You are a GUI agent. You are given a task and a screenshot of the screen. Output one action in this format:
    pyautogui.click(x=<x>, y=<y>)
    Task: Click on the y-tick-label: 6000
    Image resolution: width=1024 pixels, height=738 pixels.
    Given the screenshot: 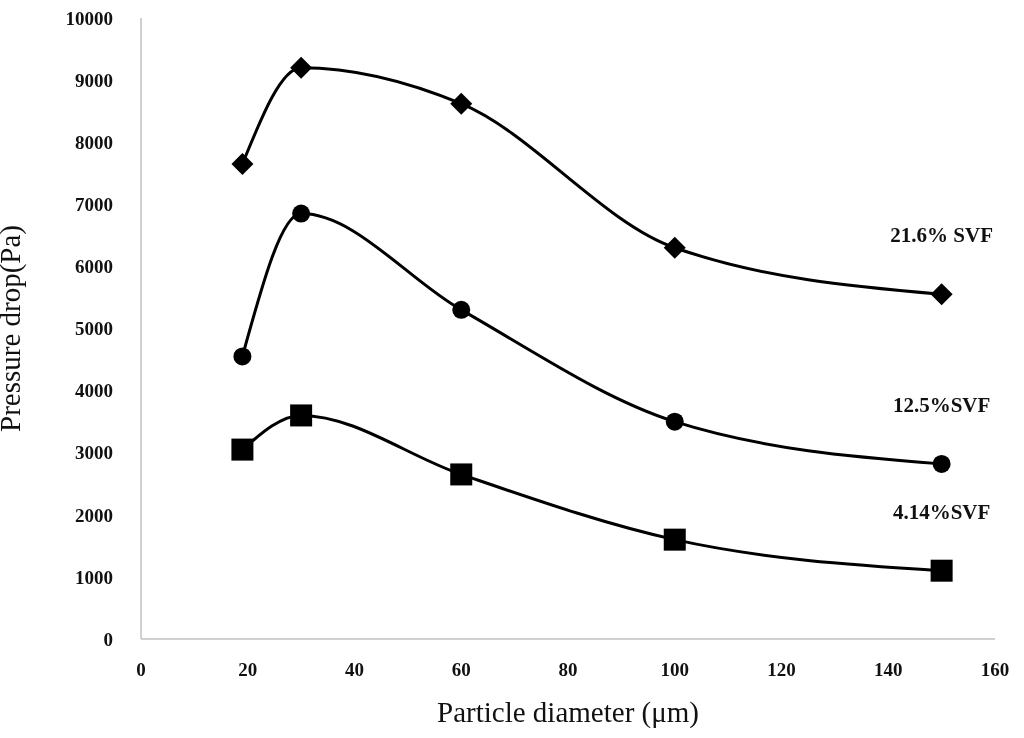 What is the action you would take?
    pyautogui.click(x=94, y=267)
    